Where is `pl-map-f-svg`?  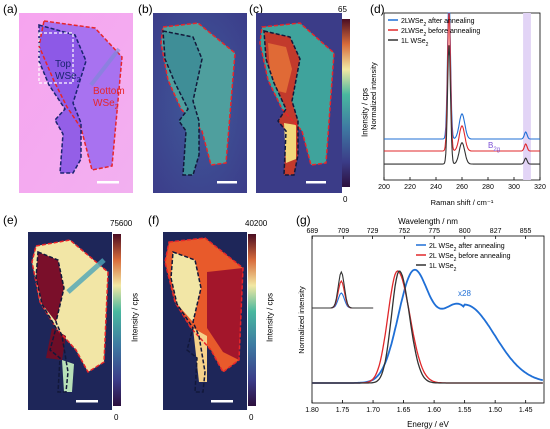 pl-map-f-svg is located at coordinates (205, 321).